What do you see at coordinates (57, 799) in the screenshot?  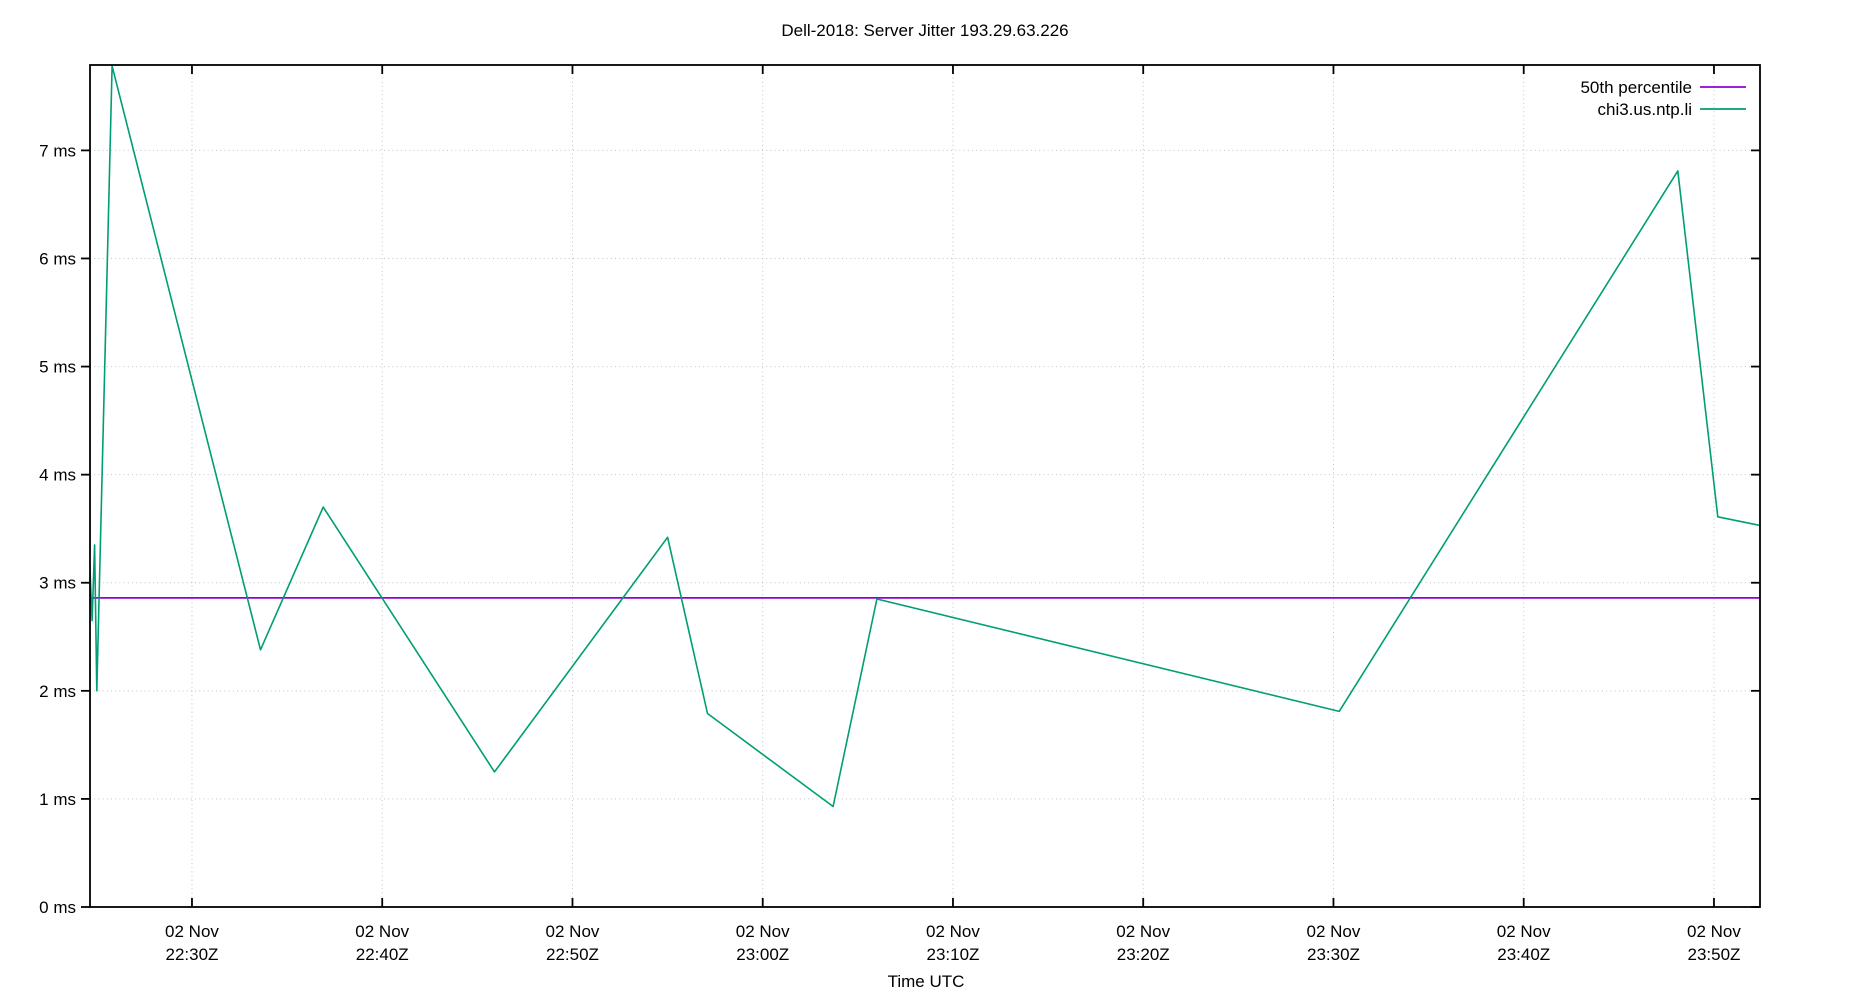 I see `y-tick-label: 1 ms` at bounding box center [57, 799].